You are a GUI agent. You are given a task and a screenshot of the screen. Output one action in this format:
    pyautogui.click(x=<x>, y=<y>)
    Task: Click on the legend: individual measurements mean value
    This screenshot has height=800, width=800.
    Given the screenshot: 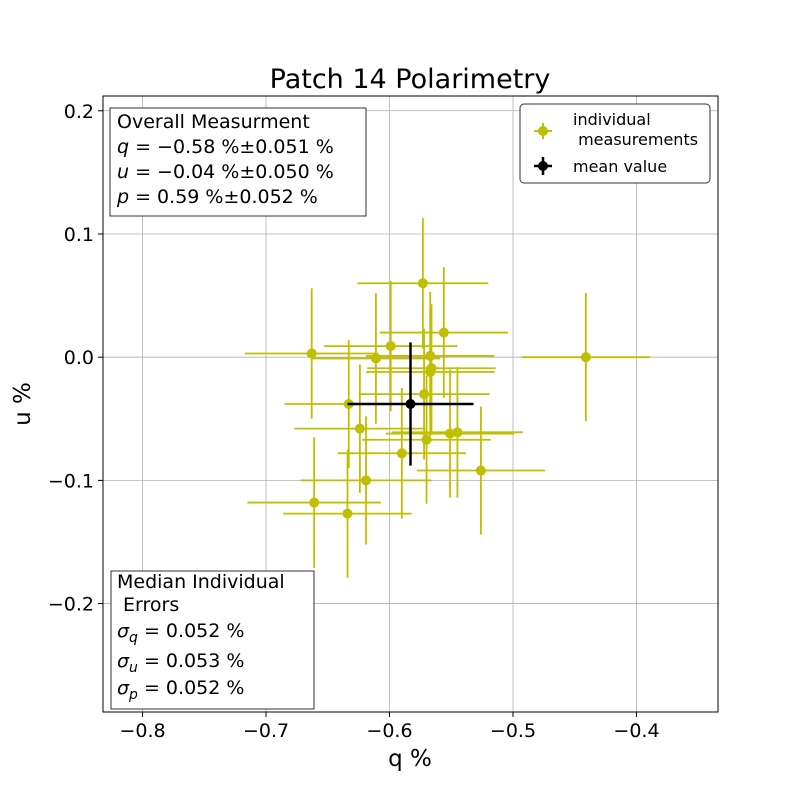 What is the action you would take?
    pyautogui.click(x=615, y=143)
    